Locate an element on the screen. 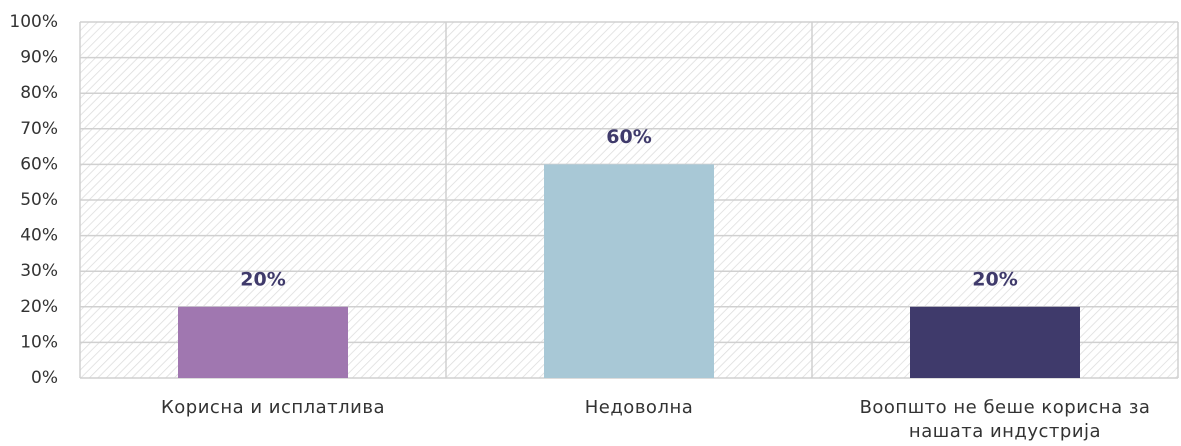  y-tick-label: 10% is located at coordinates (39, 342).